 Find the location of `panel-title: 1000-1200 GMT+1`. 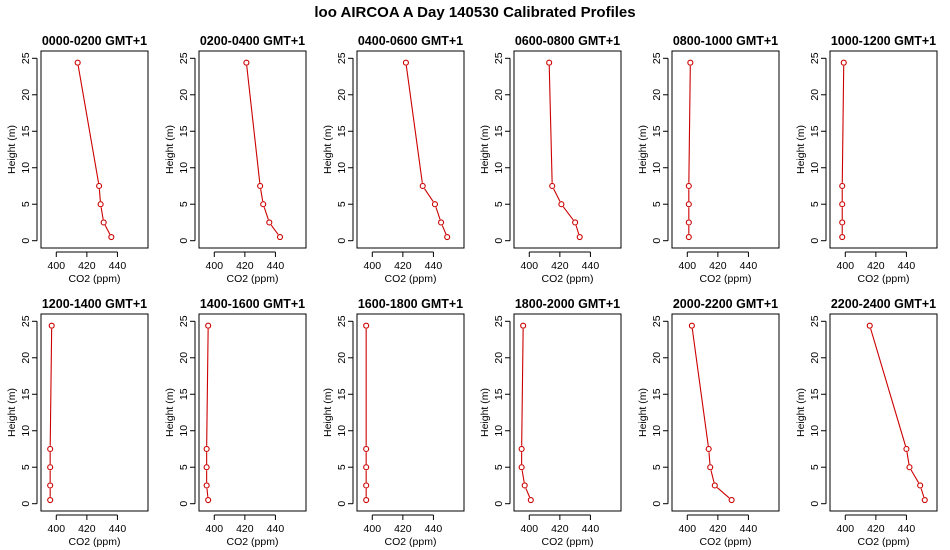

panel-title: 1000-1200 GMT+1 is located at coordinates (883, 41).